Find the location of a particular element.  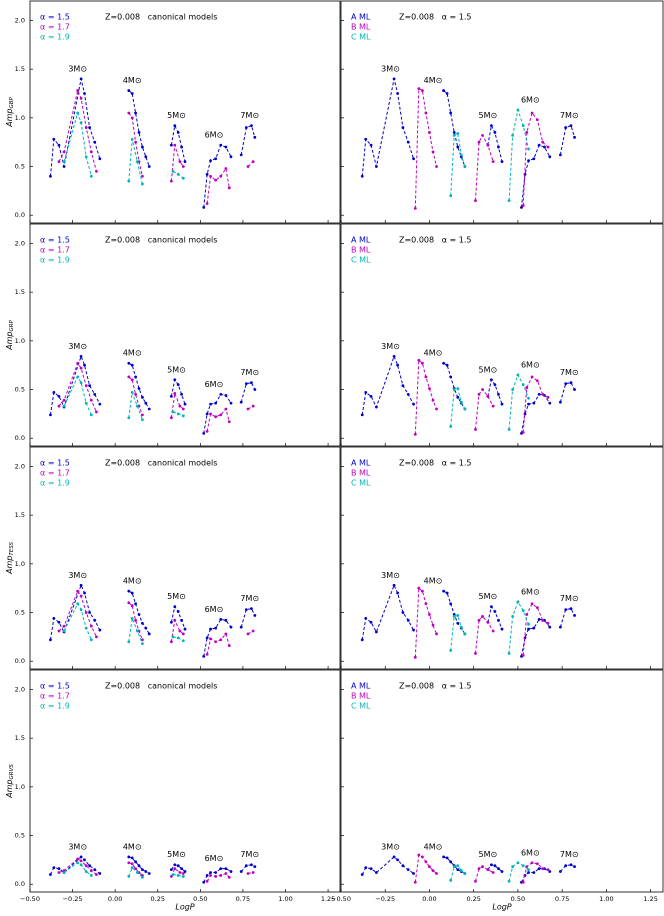

series-line is located at coordinates (156, 870).